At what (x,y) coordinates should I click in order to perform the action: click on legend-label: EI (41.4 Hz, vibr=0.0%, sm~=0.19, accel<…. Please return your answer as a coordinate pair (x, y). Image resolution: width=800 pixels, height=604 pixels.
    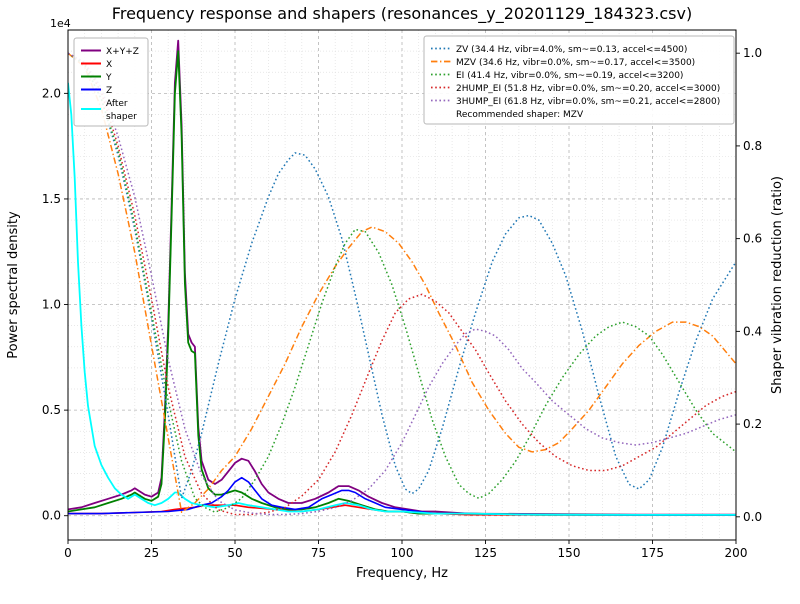
    Looking at the image, I should click on (569, 76).